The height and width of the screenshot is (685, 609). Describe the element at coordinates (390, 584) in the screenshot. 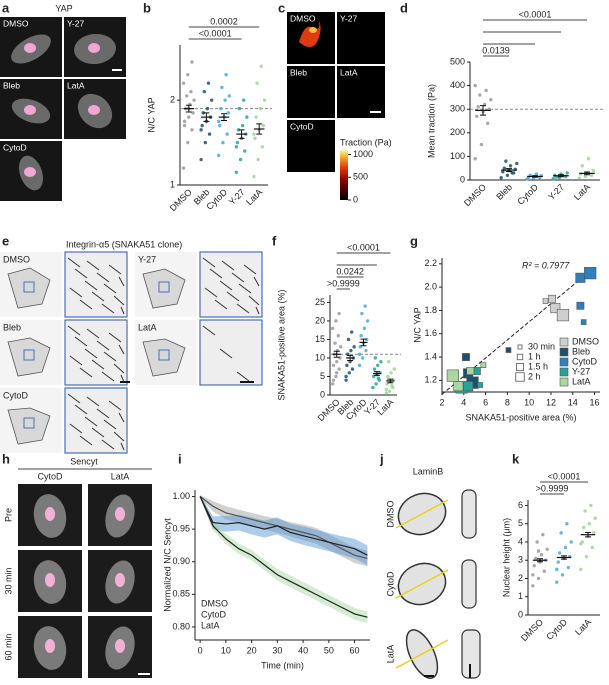

I see `row-label: CytoD` at that location.